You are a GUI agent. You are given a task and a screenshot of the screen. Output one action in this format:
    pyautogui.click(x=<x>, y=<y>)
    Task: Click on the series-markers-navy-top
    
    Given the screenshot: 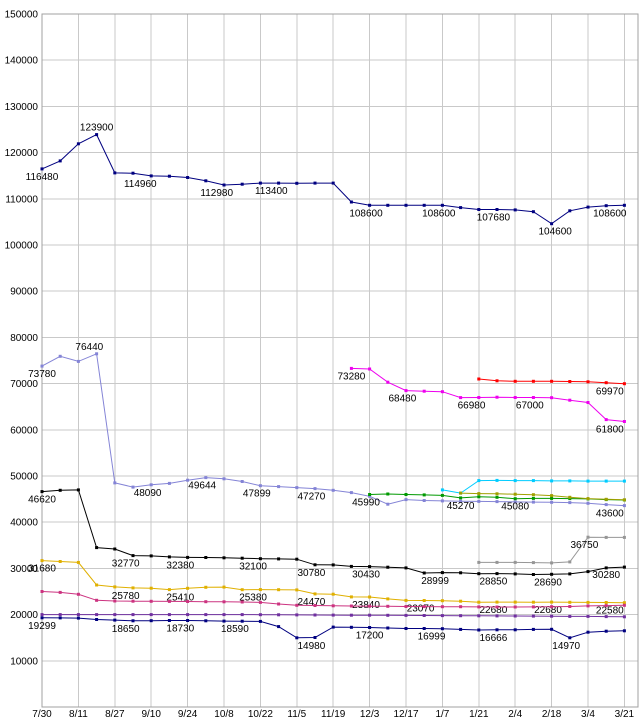 What is the action you would take?
    pyautogui.click(x=333, y=179)
    